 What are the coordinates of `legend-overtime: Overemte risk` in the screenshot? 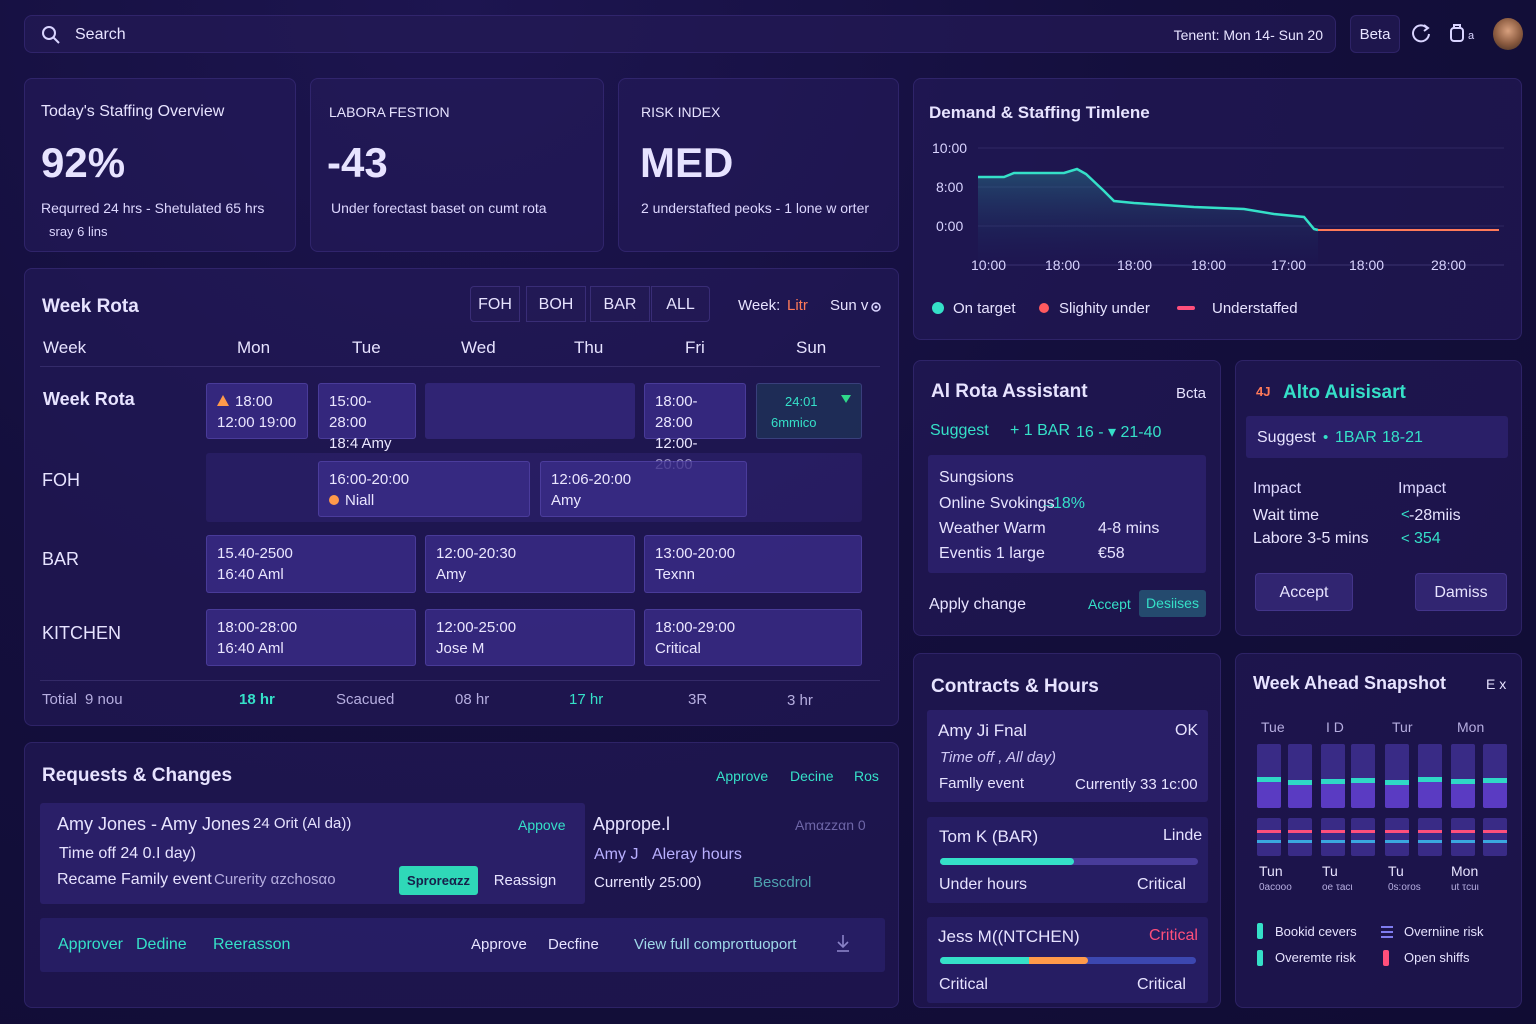 It's located at (1315, 957).